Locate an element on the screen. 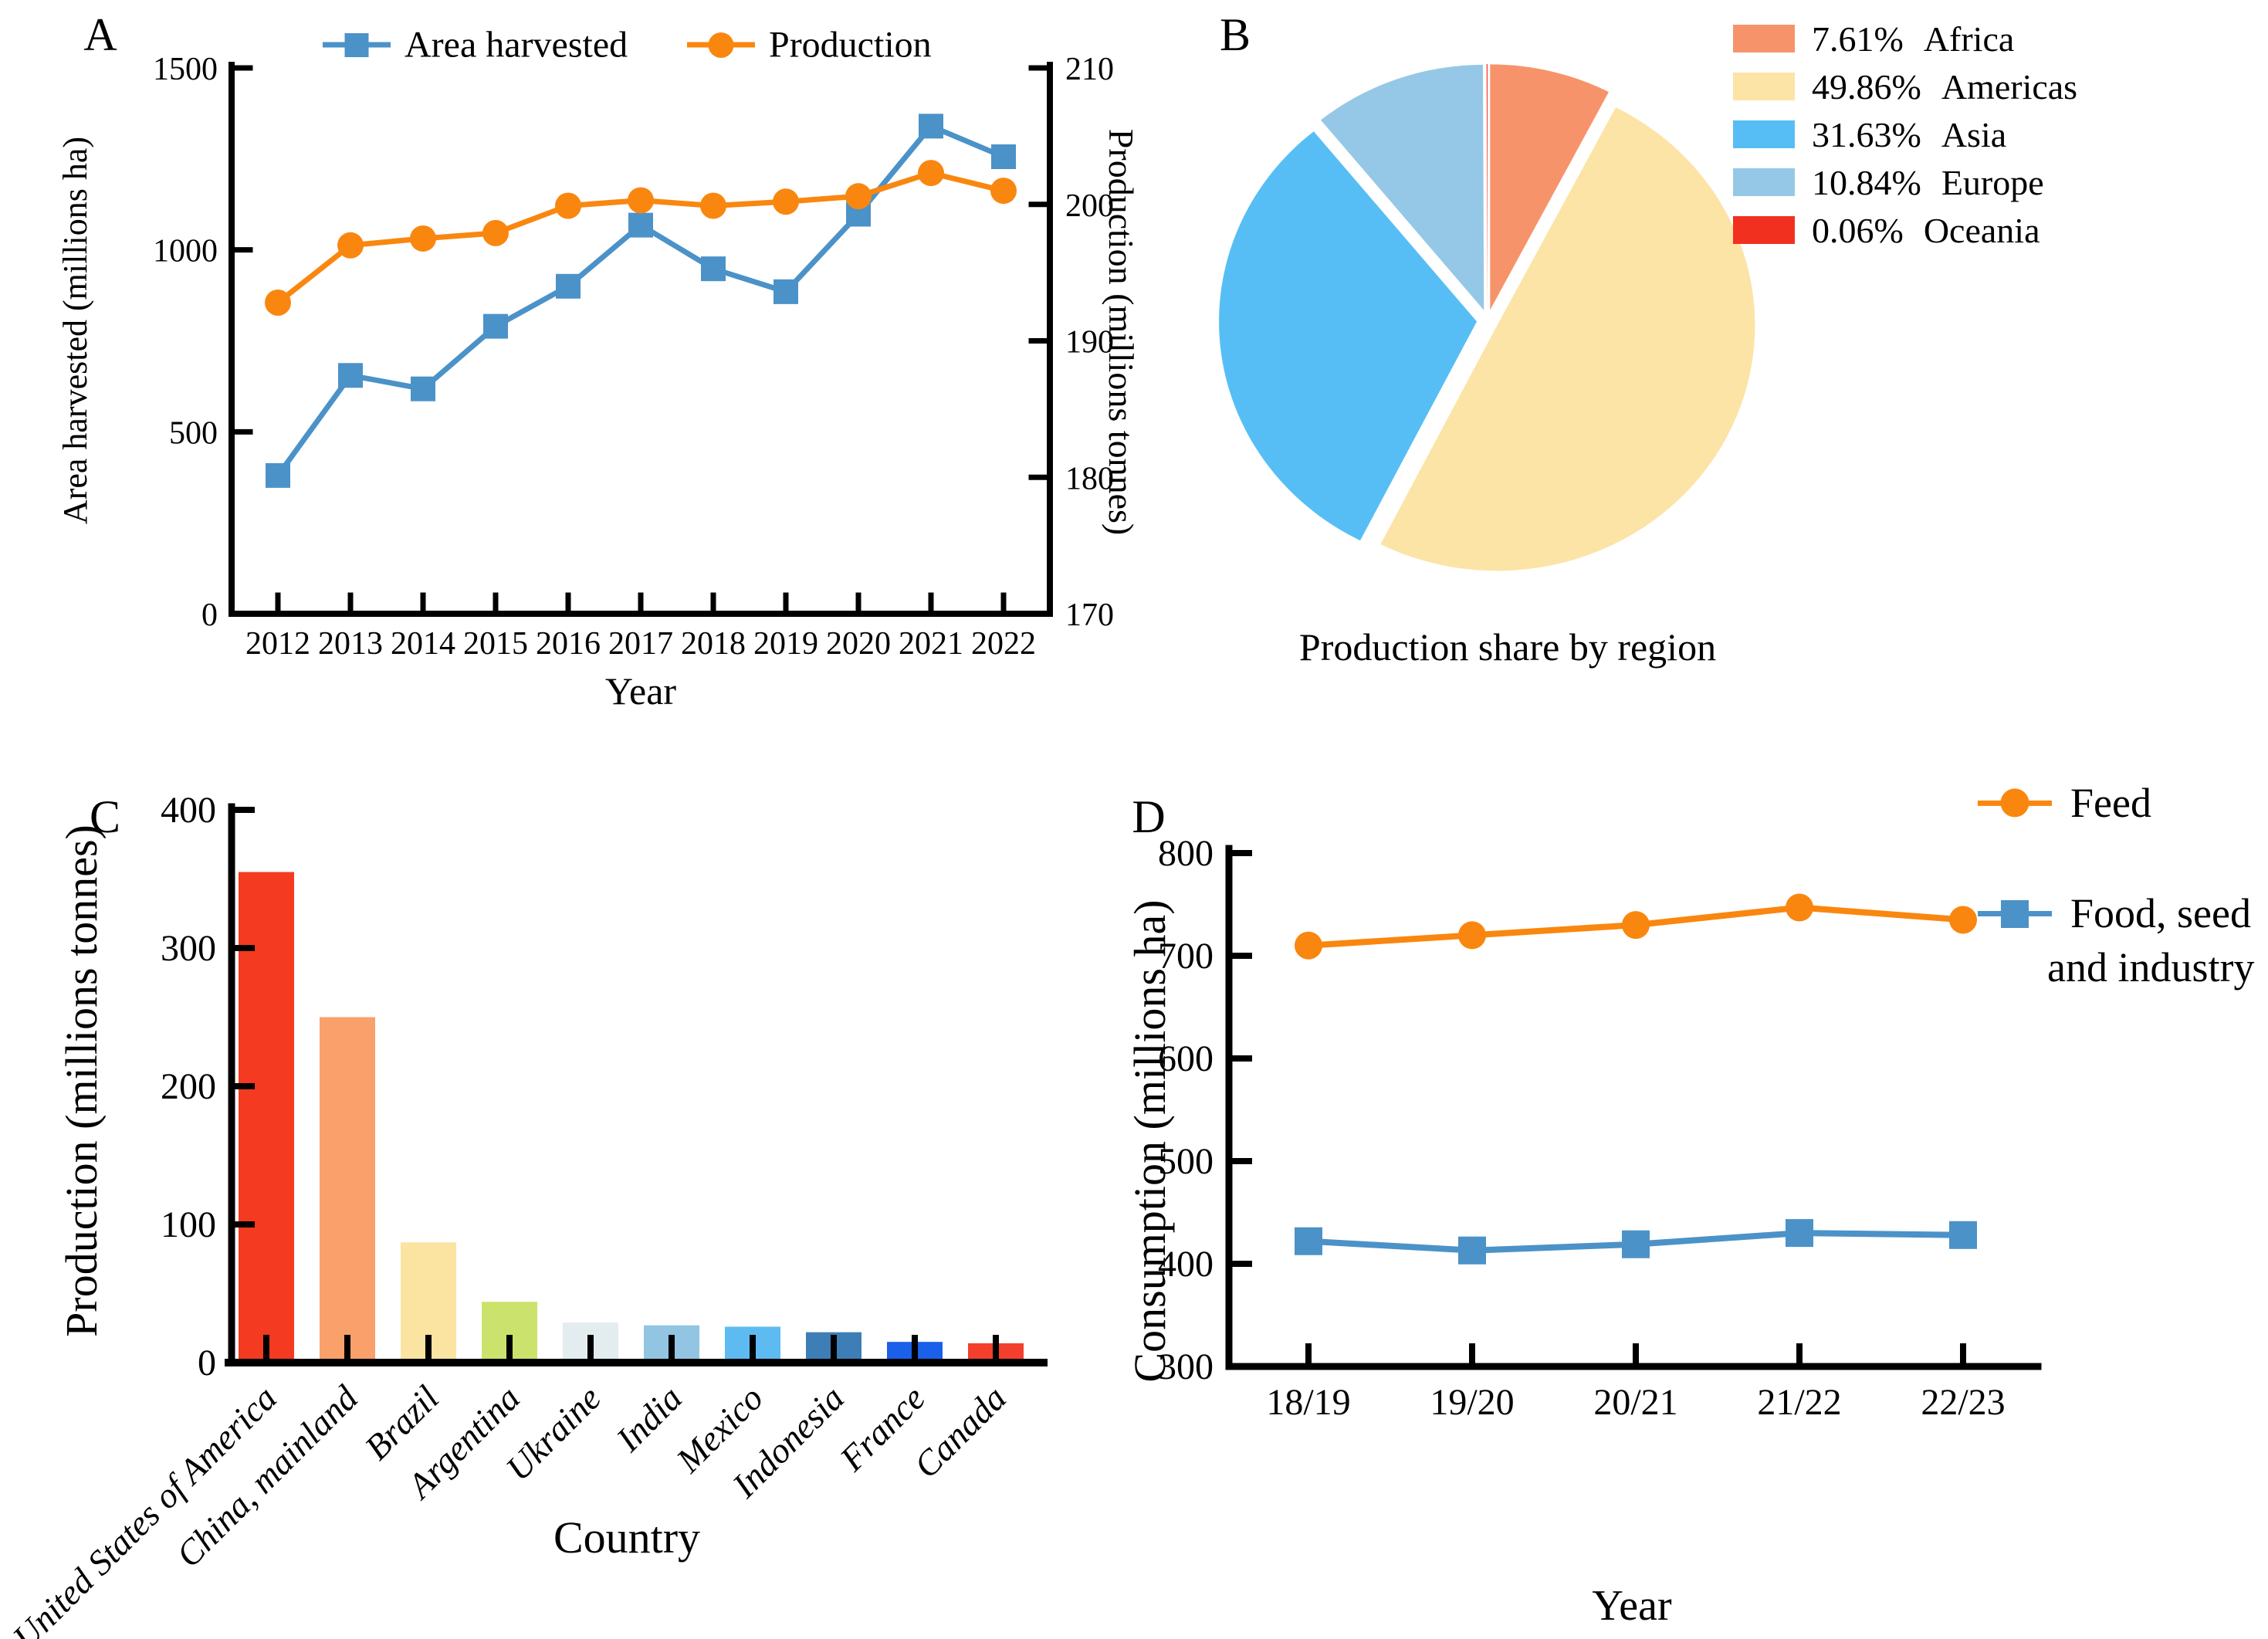  bar-china-mainland is located at coordinates (347, 1190).